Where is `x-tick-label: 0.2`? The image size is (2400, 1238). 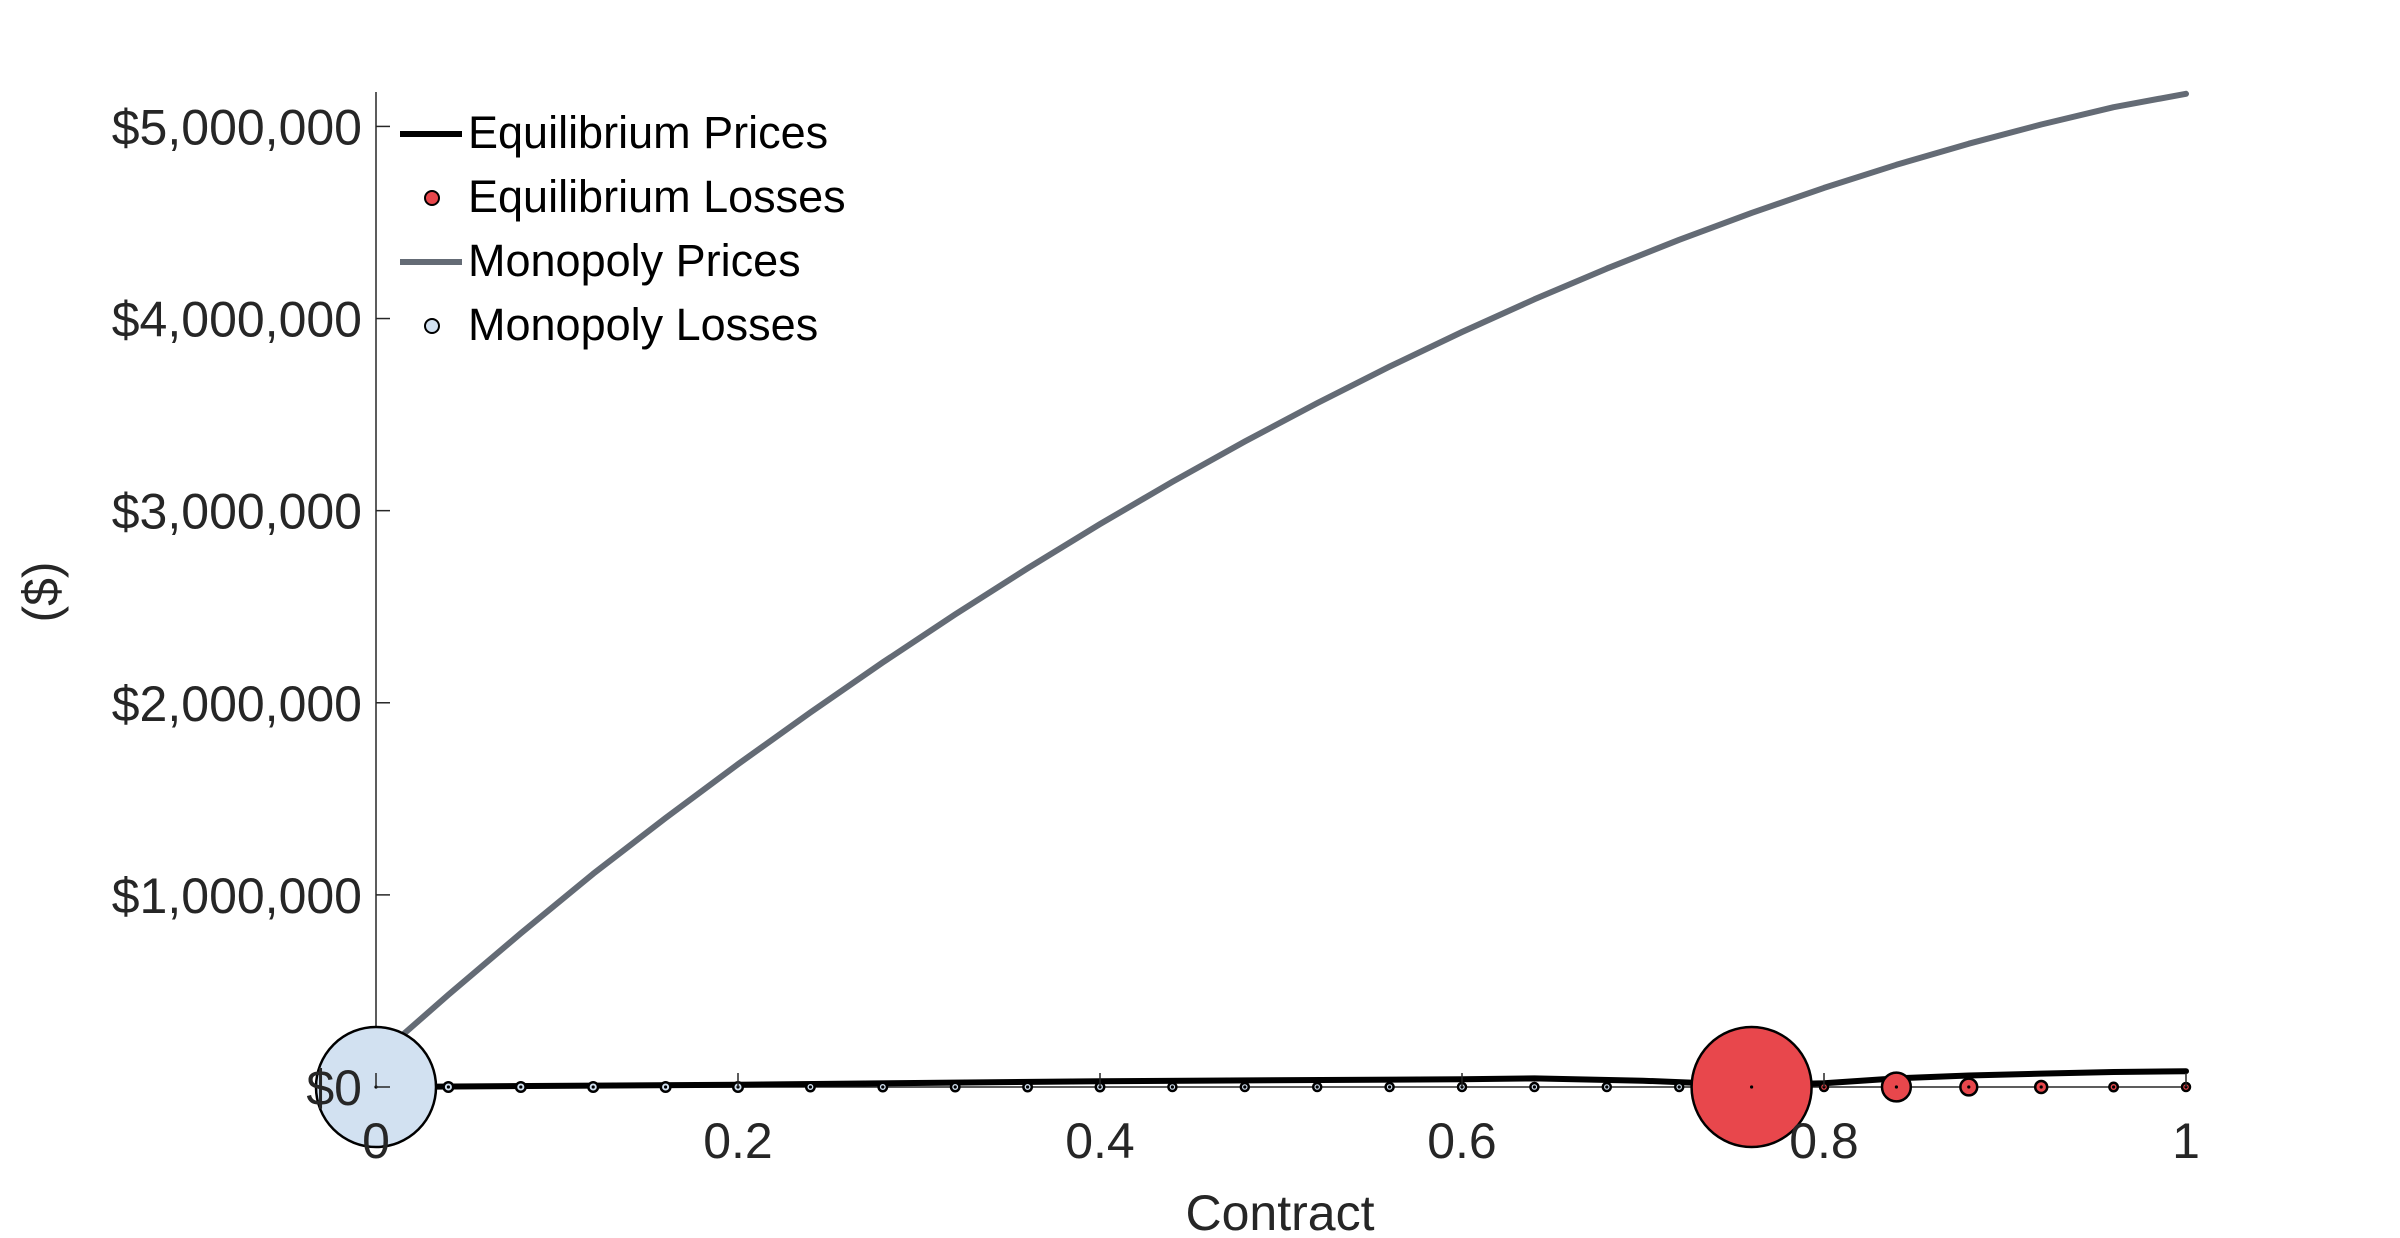
x-tick-label: 0.2 is located at coordinates (738, 1141).